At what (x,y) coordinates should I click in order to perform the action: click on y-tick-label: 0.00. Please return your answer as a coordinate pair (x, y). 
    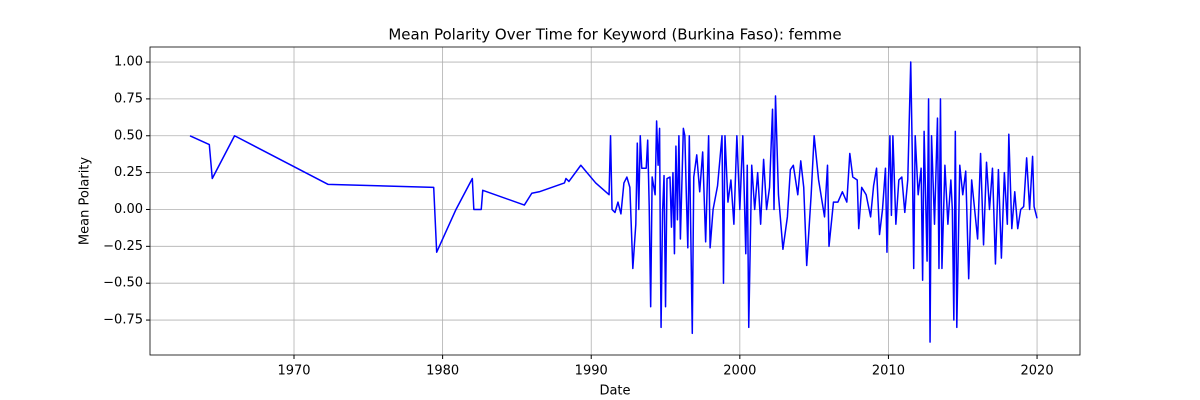
    Looking at the image, I should click on (128, 209).